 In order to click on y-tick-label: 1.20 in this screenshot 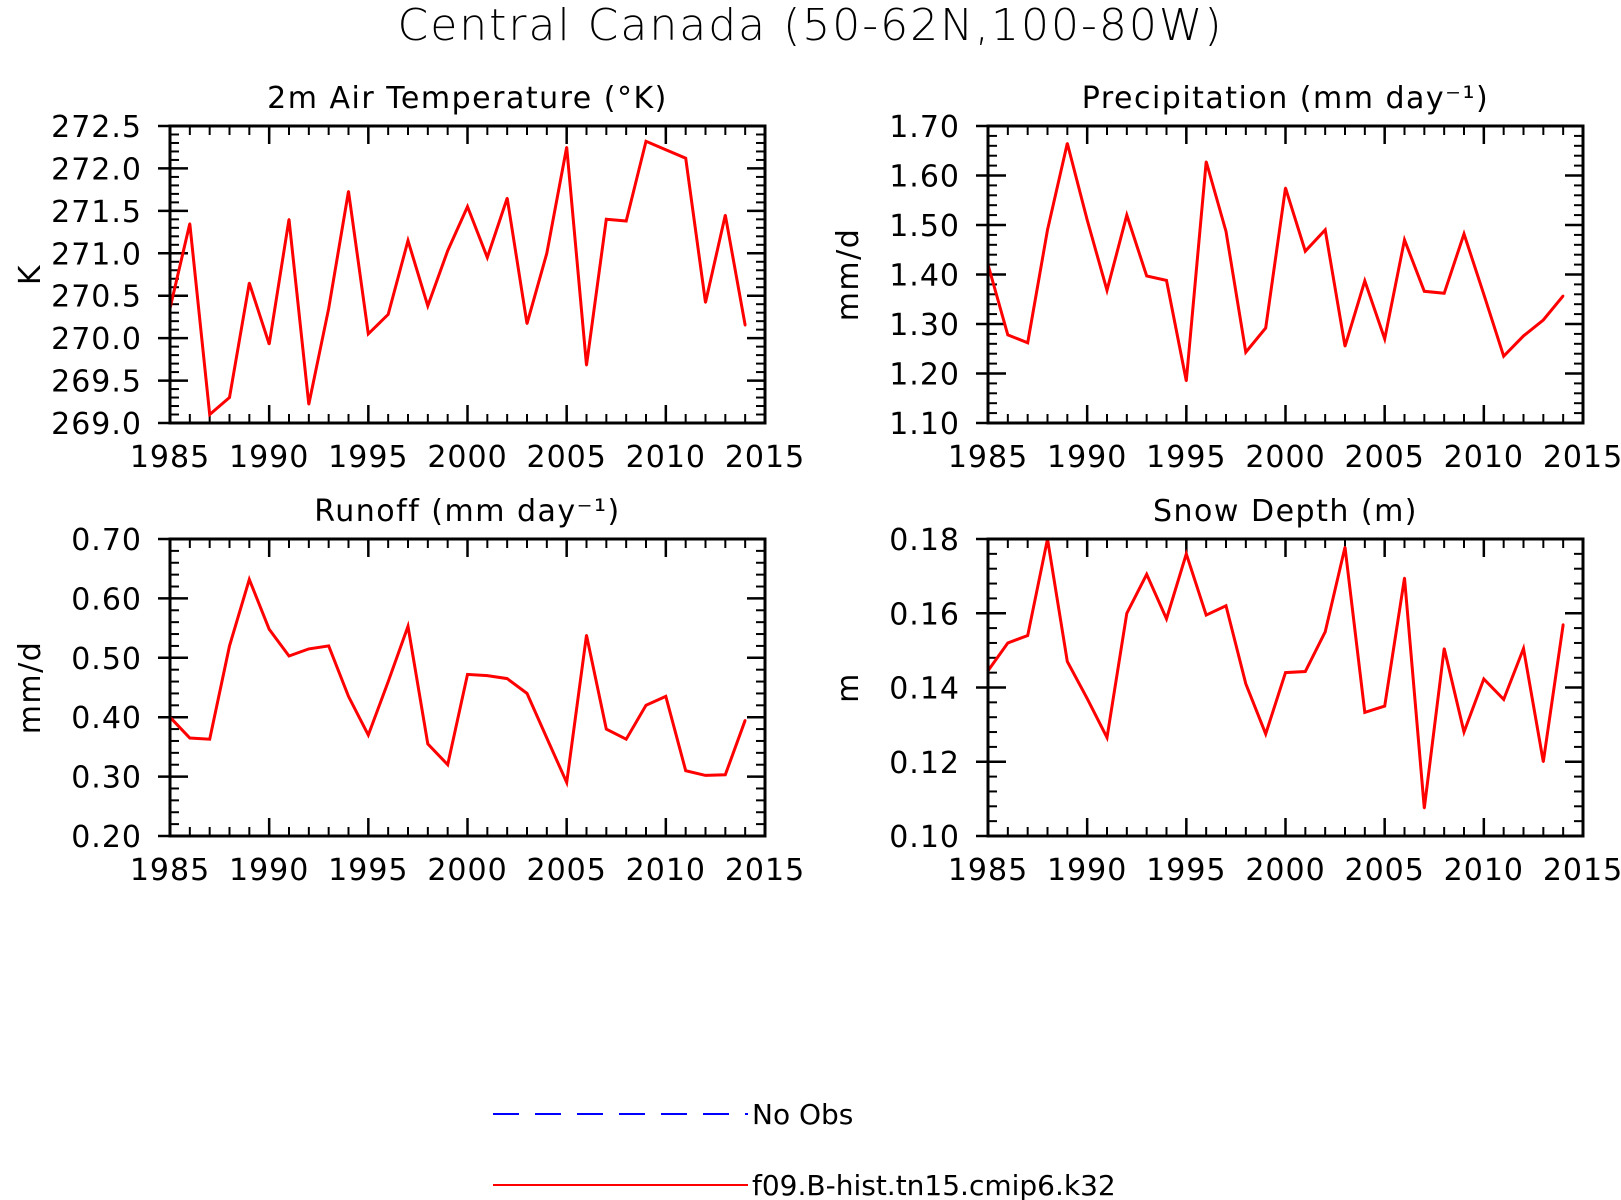, I will do `click(924, 375)`.